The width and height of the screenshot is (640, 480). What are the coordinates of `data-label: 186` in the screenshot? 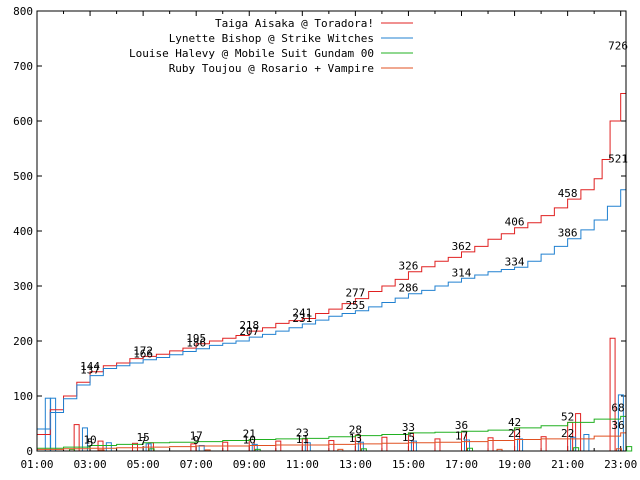 It's located at (196, 343).